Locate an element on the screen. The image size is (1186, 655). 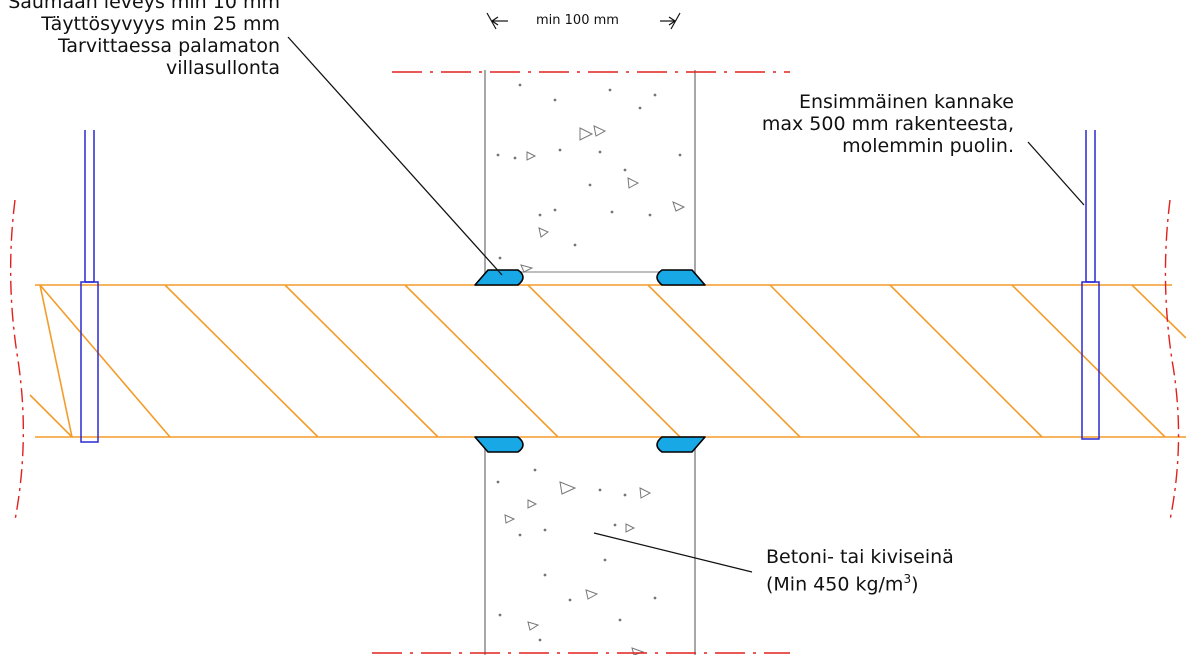
bracket-line-2: max 500 mm rakenteesta, is located at coordinates (887, 124).